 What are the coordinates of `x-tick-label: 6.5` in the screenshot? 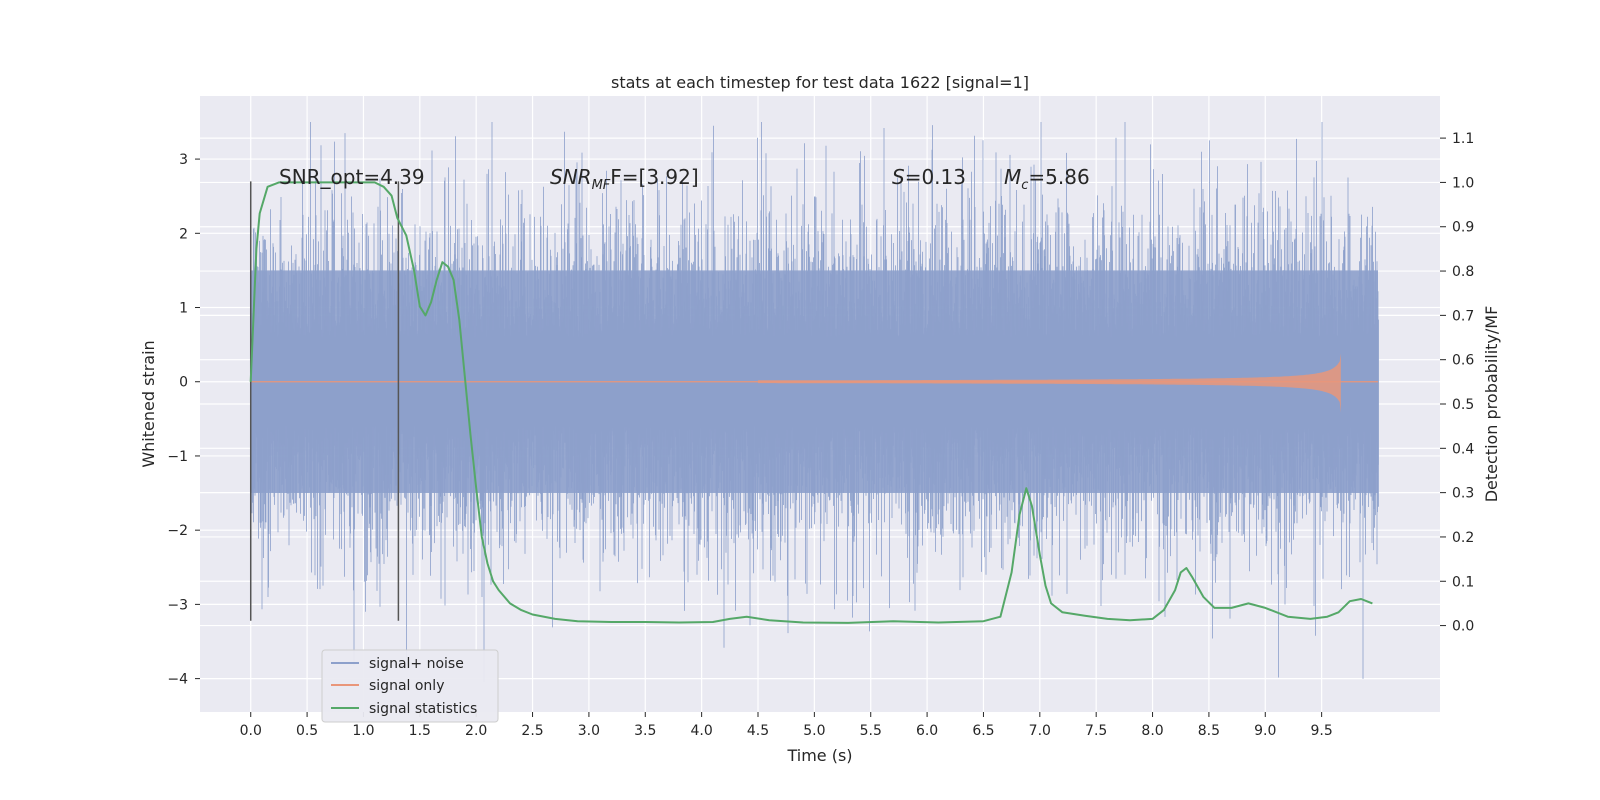 It's located at (983, 731).